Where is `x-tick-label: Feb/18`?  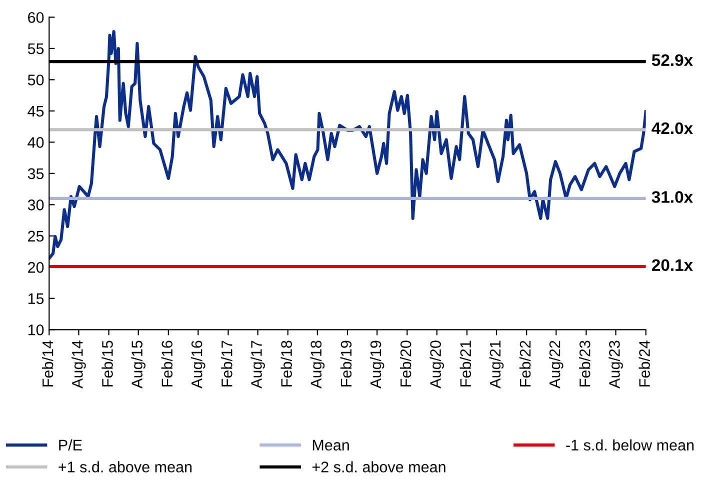 x-tick-label: Feb/18 is located at coordinates (286, 363).